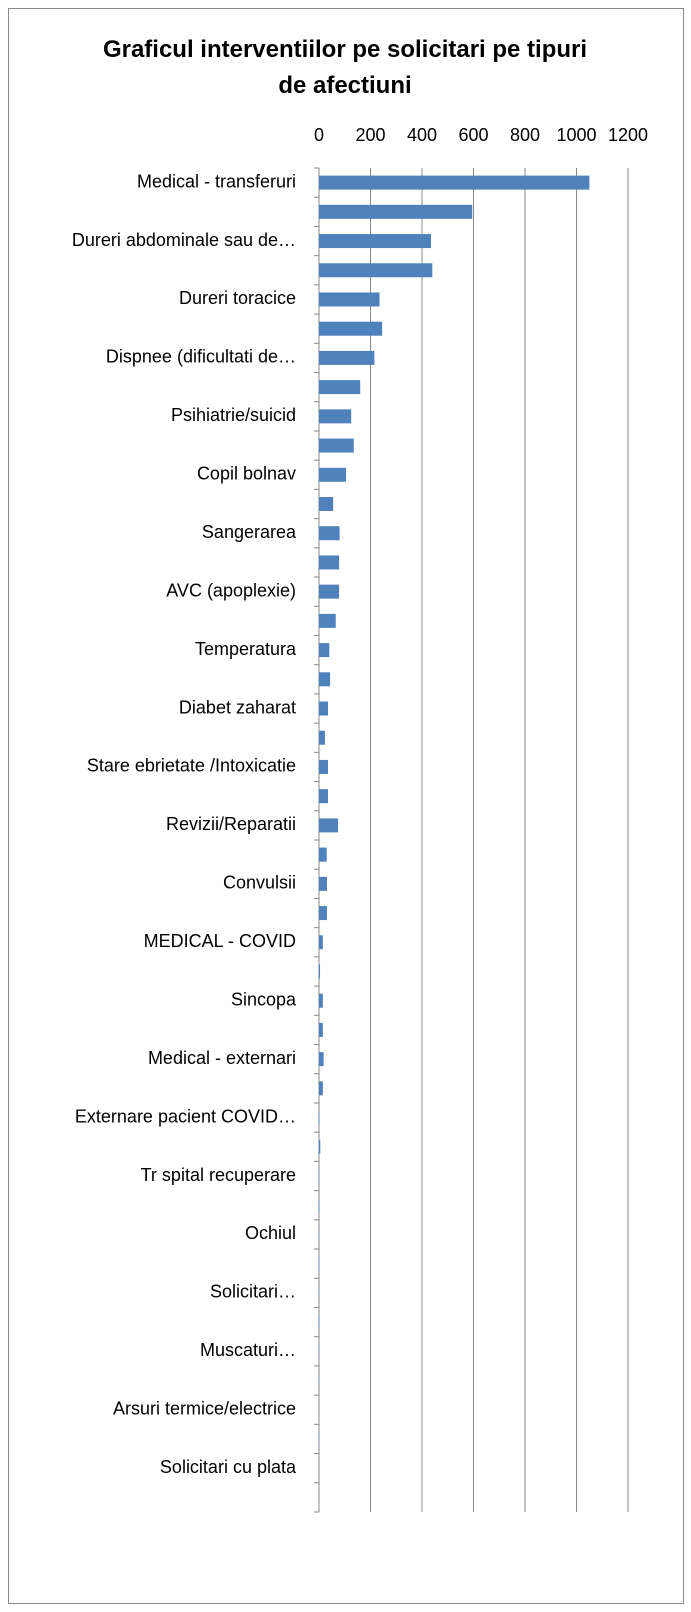 This screenshot has width=691, height=1612. Describe the element at coordinates (237, 707) in the screenshot. I see `y-tick-label: Diabet zaharat` at that location.